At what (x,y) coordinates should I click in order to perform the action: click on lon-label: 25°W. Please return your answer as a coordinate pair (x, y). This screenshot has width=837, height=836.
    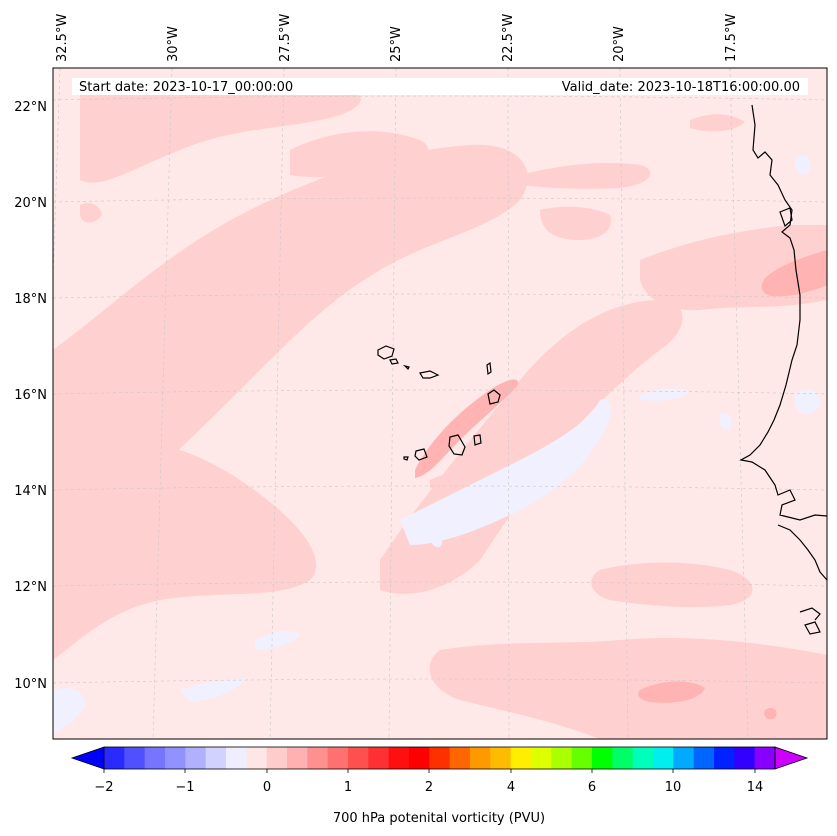
    Looking at the image, I should click on (396, 44).